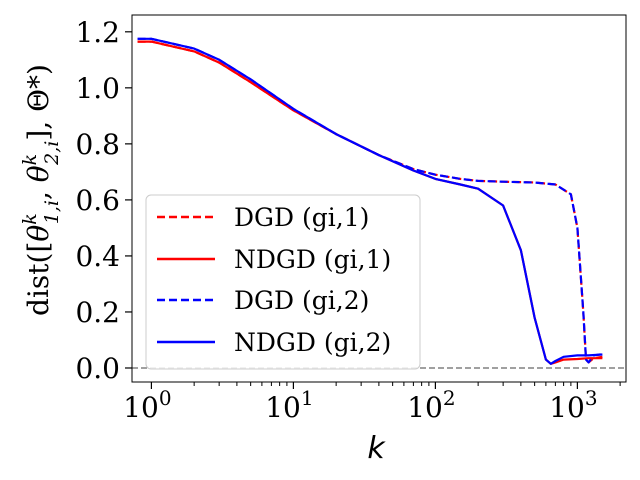  What do you see at coordinates (97, 144) in the screenshot?
I see `y-tick-label: 0.8` at bounding box center [97, 144].